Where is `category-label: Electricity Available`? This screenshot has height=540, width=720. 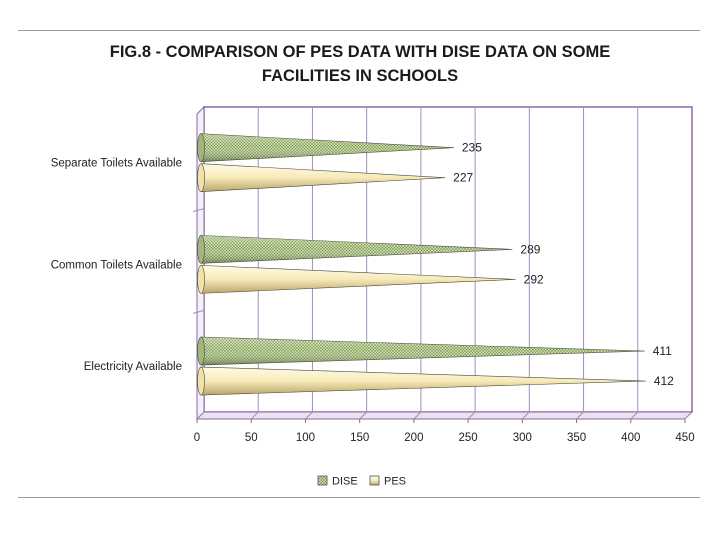 category-label: Electricity Available is located at coordinates (133, 367).